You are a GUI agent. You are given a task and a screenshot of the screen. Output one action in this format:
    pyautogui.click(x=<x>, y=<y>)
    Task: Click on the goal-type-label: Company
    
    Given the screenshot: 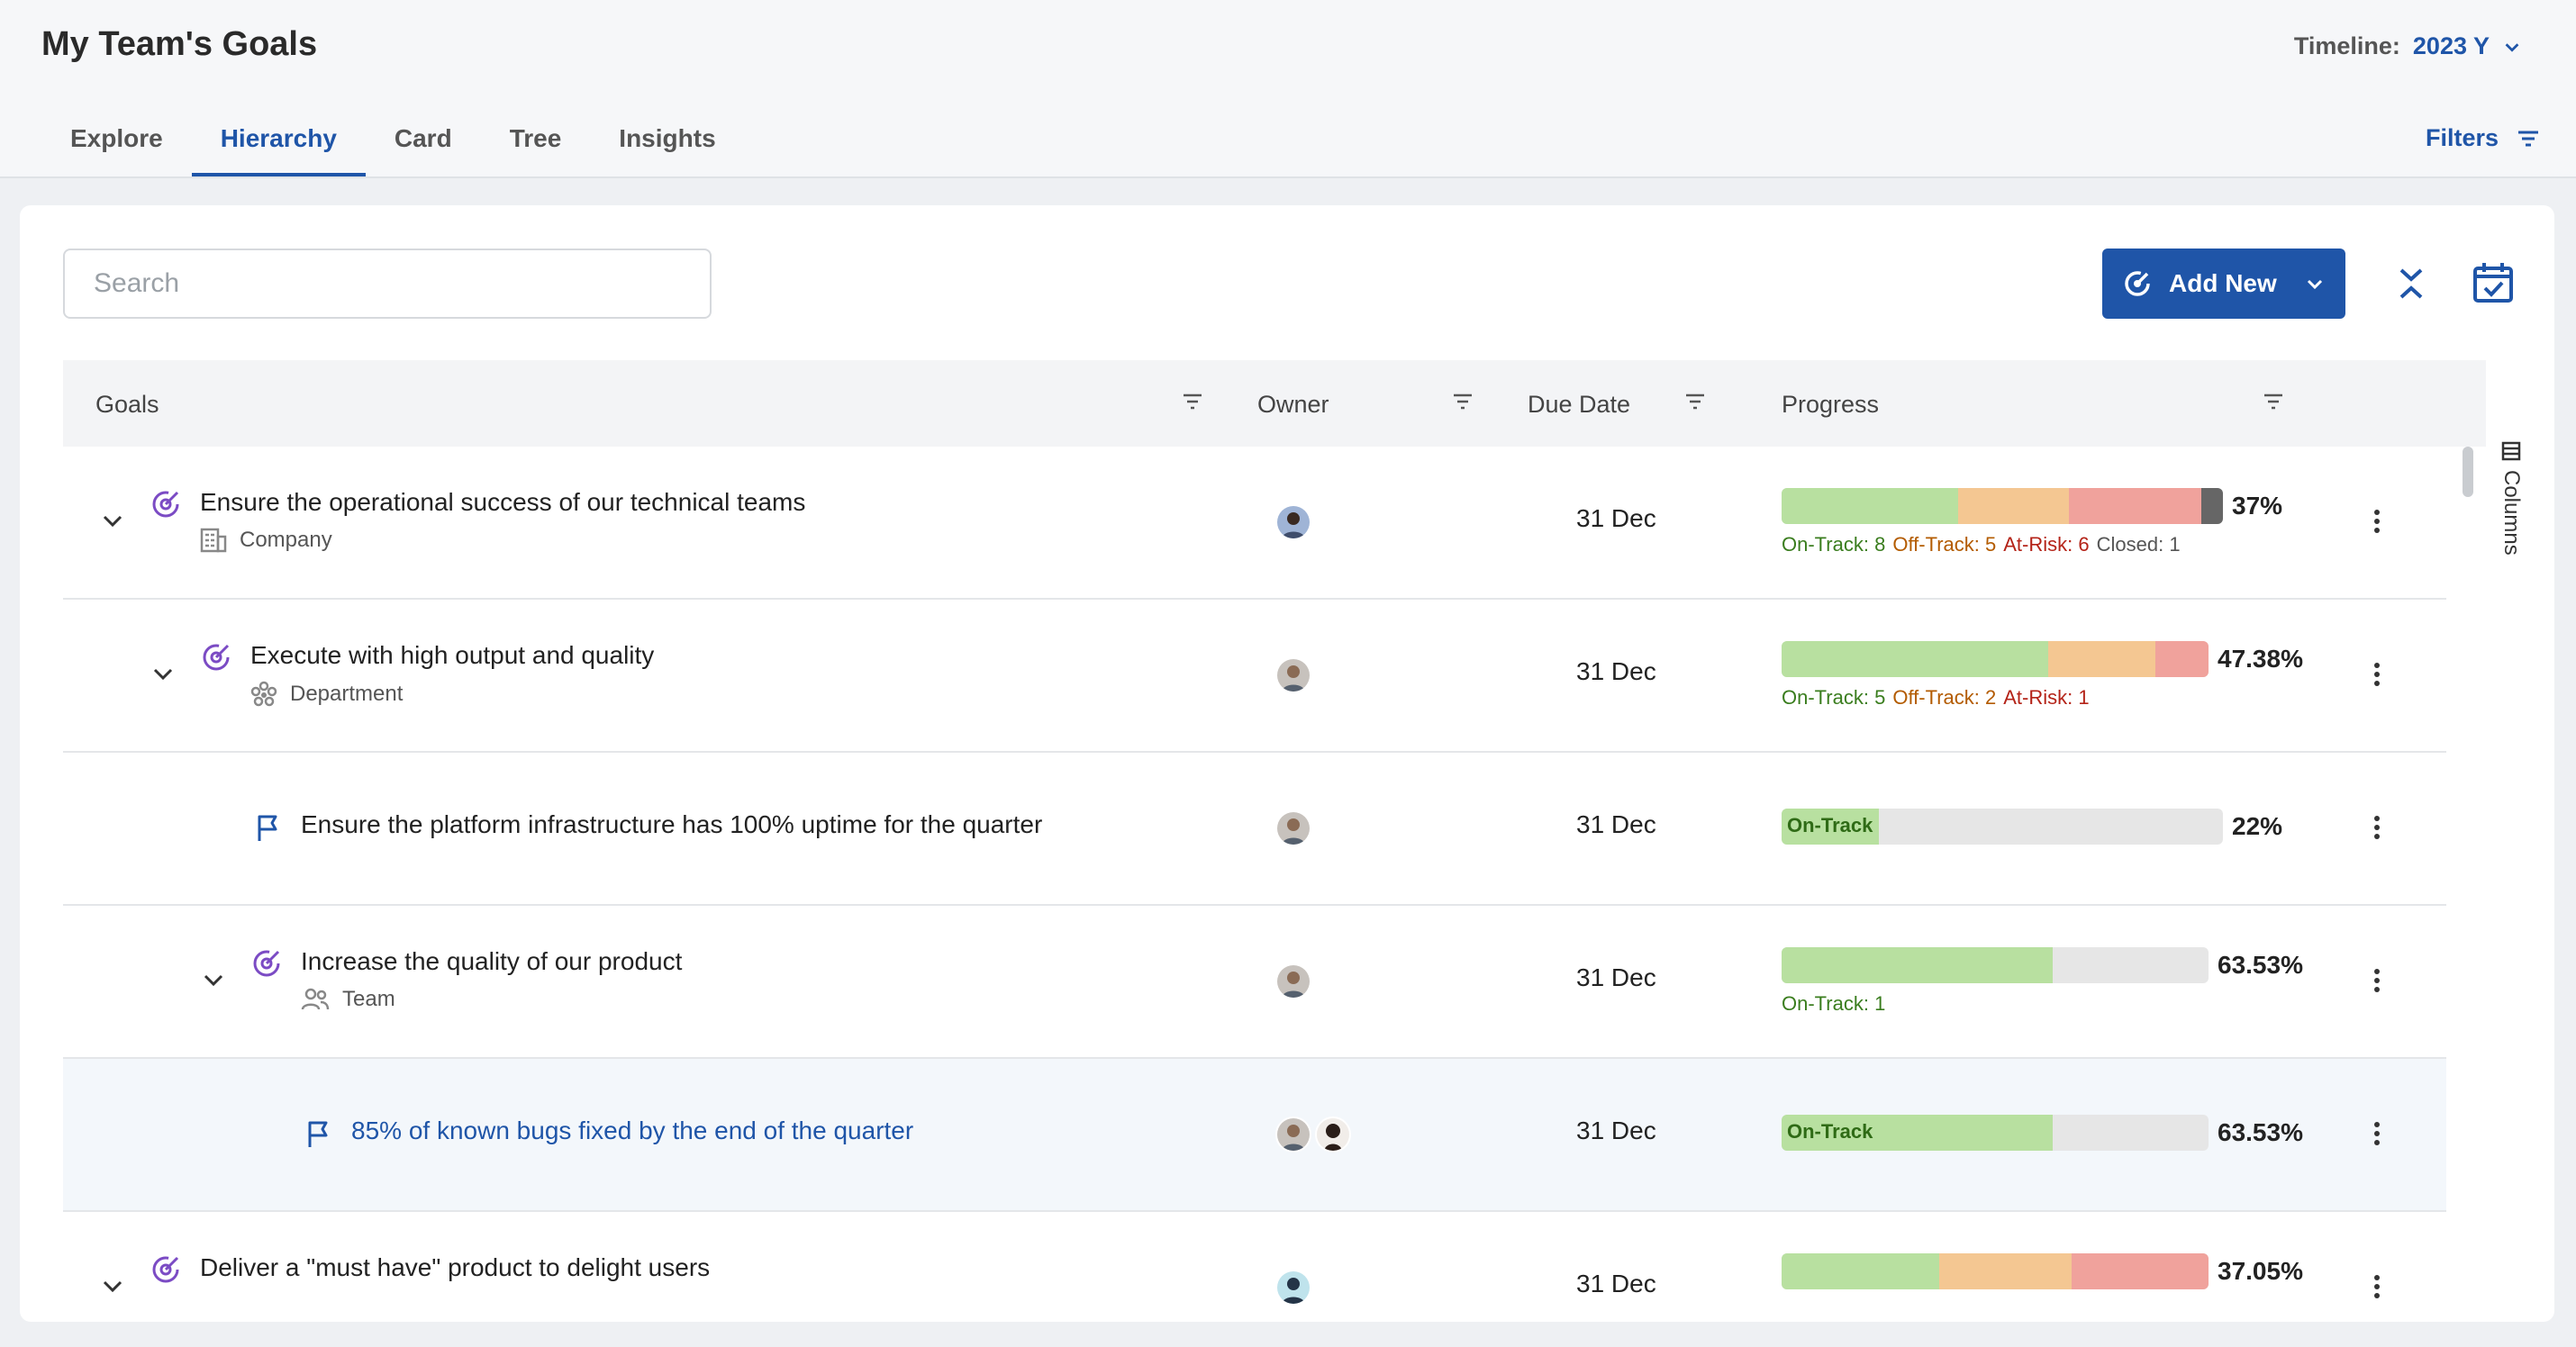 What is the action you would take?
    pyautogui.click(x=286, y=540)
    